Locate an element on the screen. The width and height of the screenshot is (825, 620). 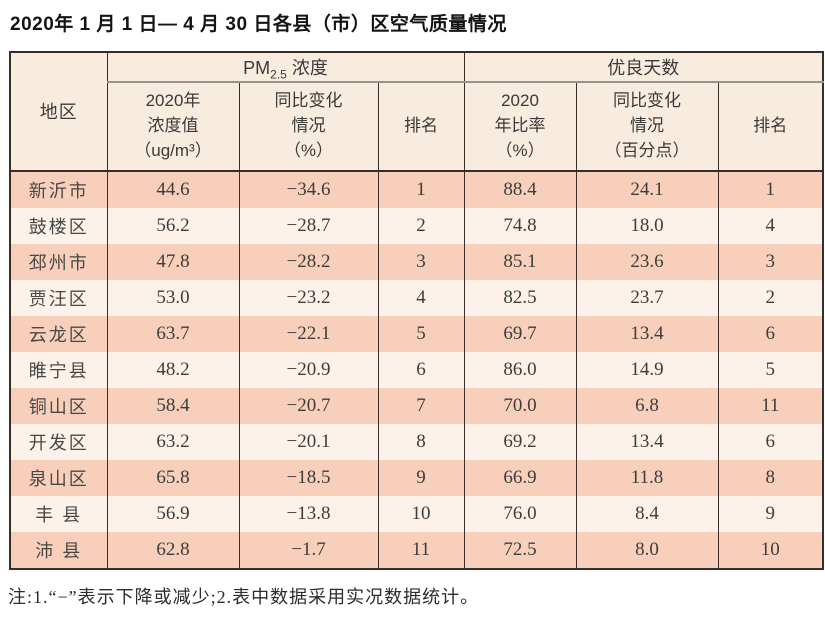
good-ratio-cell: 88.4 is located at coordinates (520, 189).